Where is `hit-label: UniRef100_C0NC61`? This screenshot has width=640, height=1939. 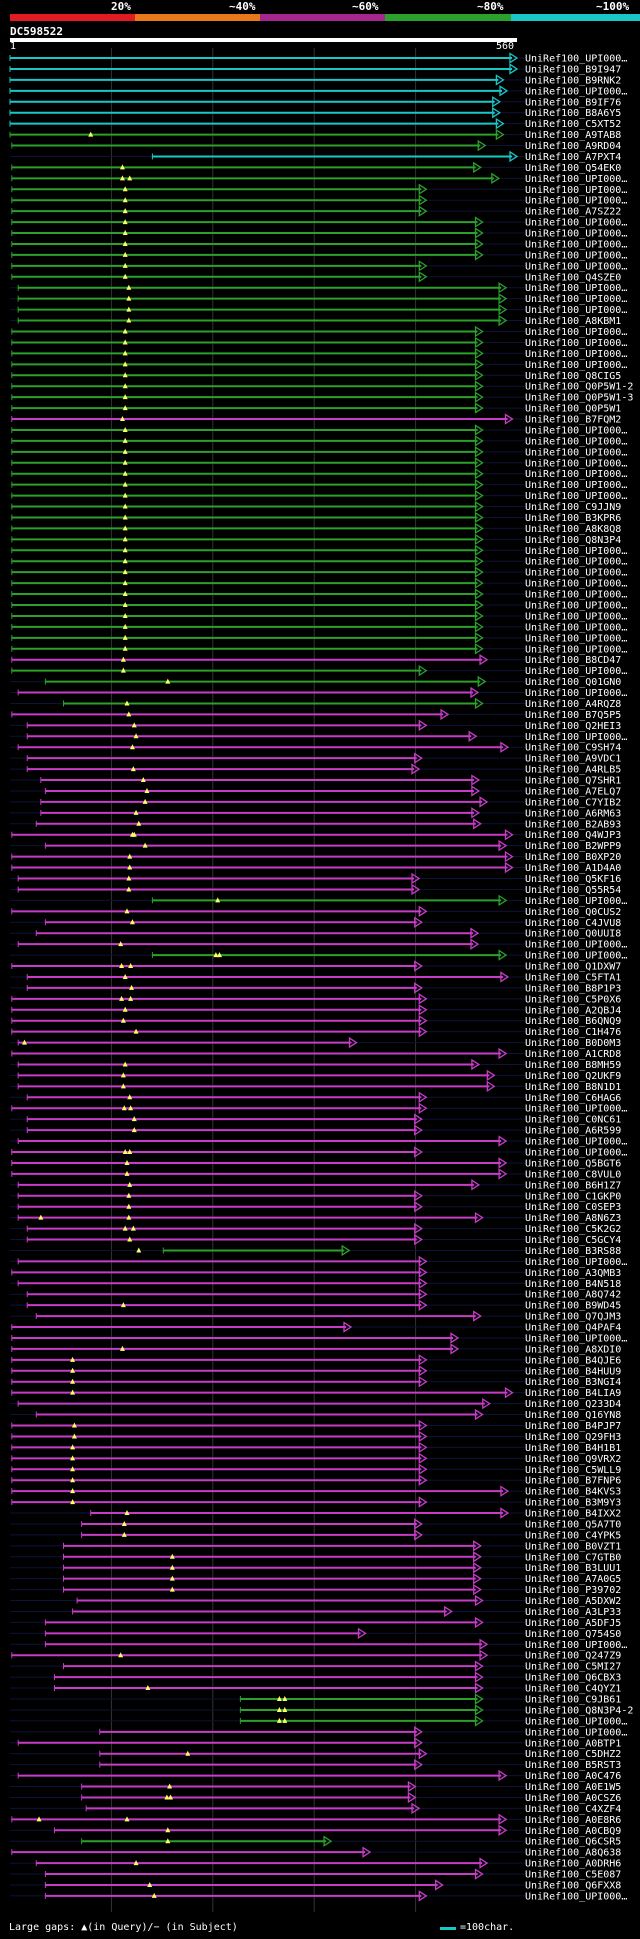
hit-label: UniRef100_C0NC61 is located at coordinates (573, 1120).